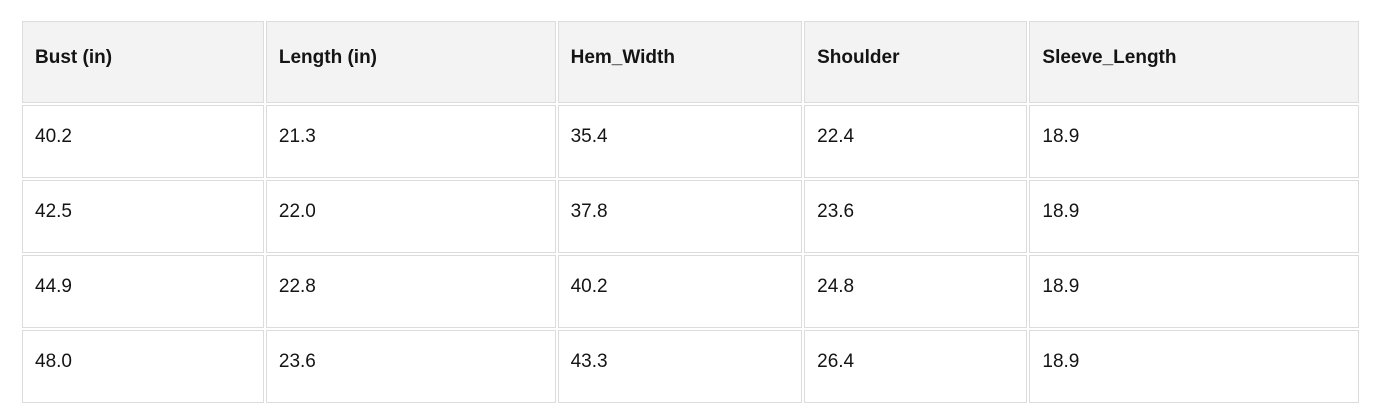 The height and width of the screenshot is (413, 1381). What do you see at coordinates (916, 62) in the screenshot?
I see `column-header: Shoulder` at bounding box center [916, 62].